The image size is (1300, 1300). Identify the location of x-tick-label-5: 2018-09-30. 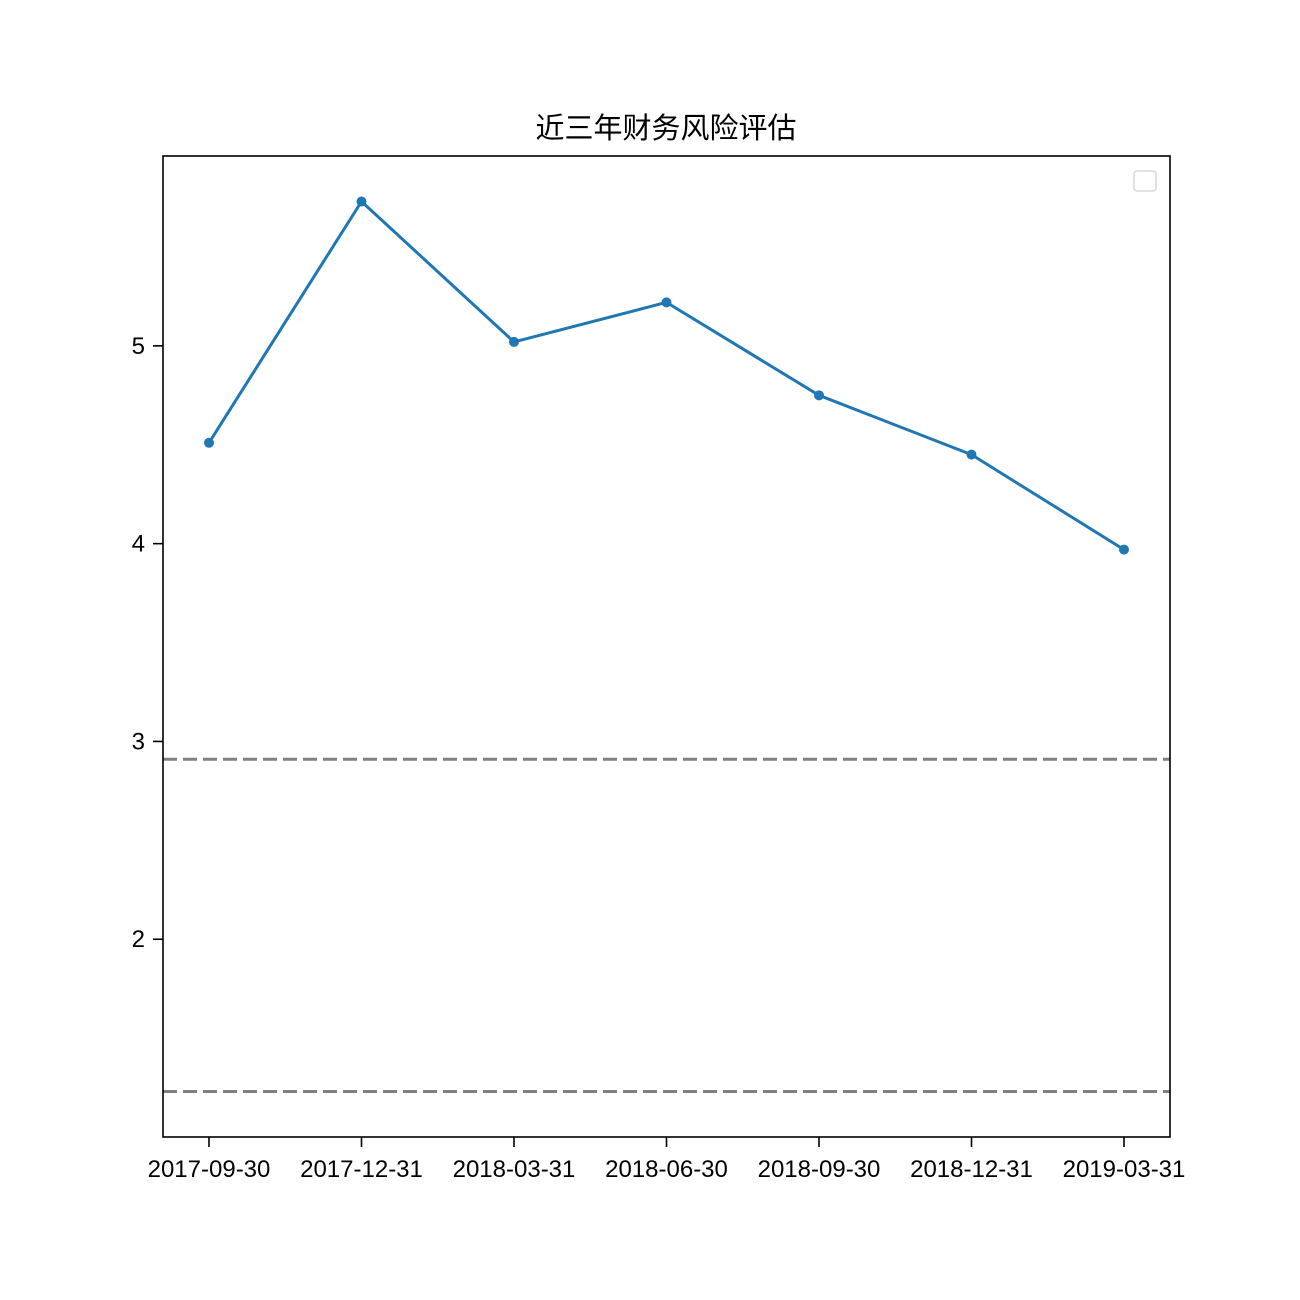
(819, 1169).